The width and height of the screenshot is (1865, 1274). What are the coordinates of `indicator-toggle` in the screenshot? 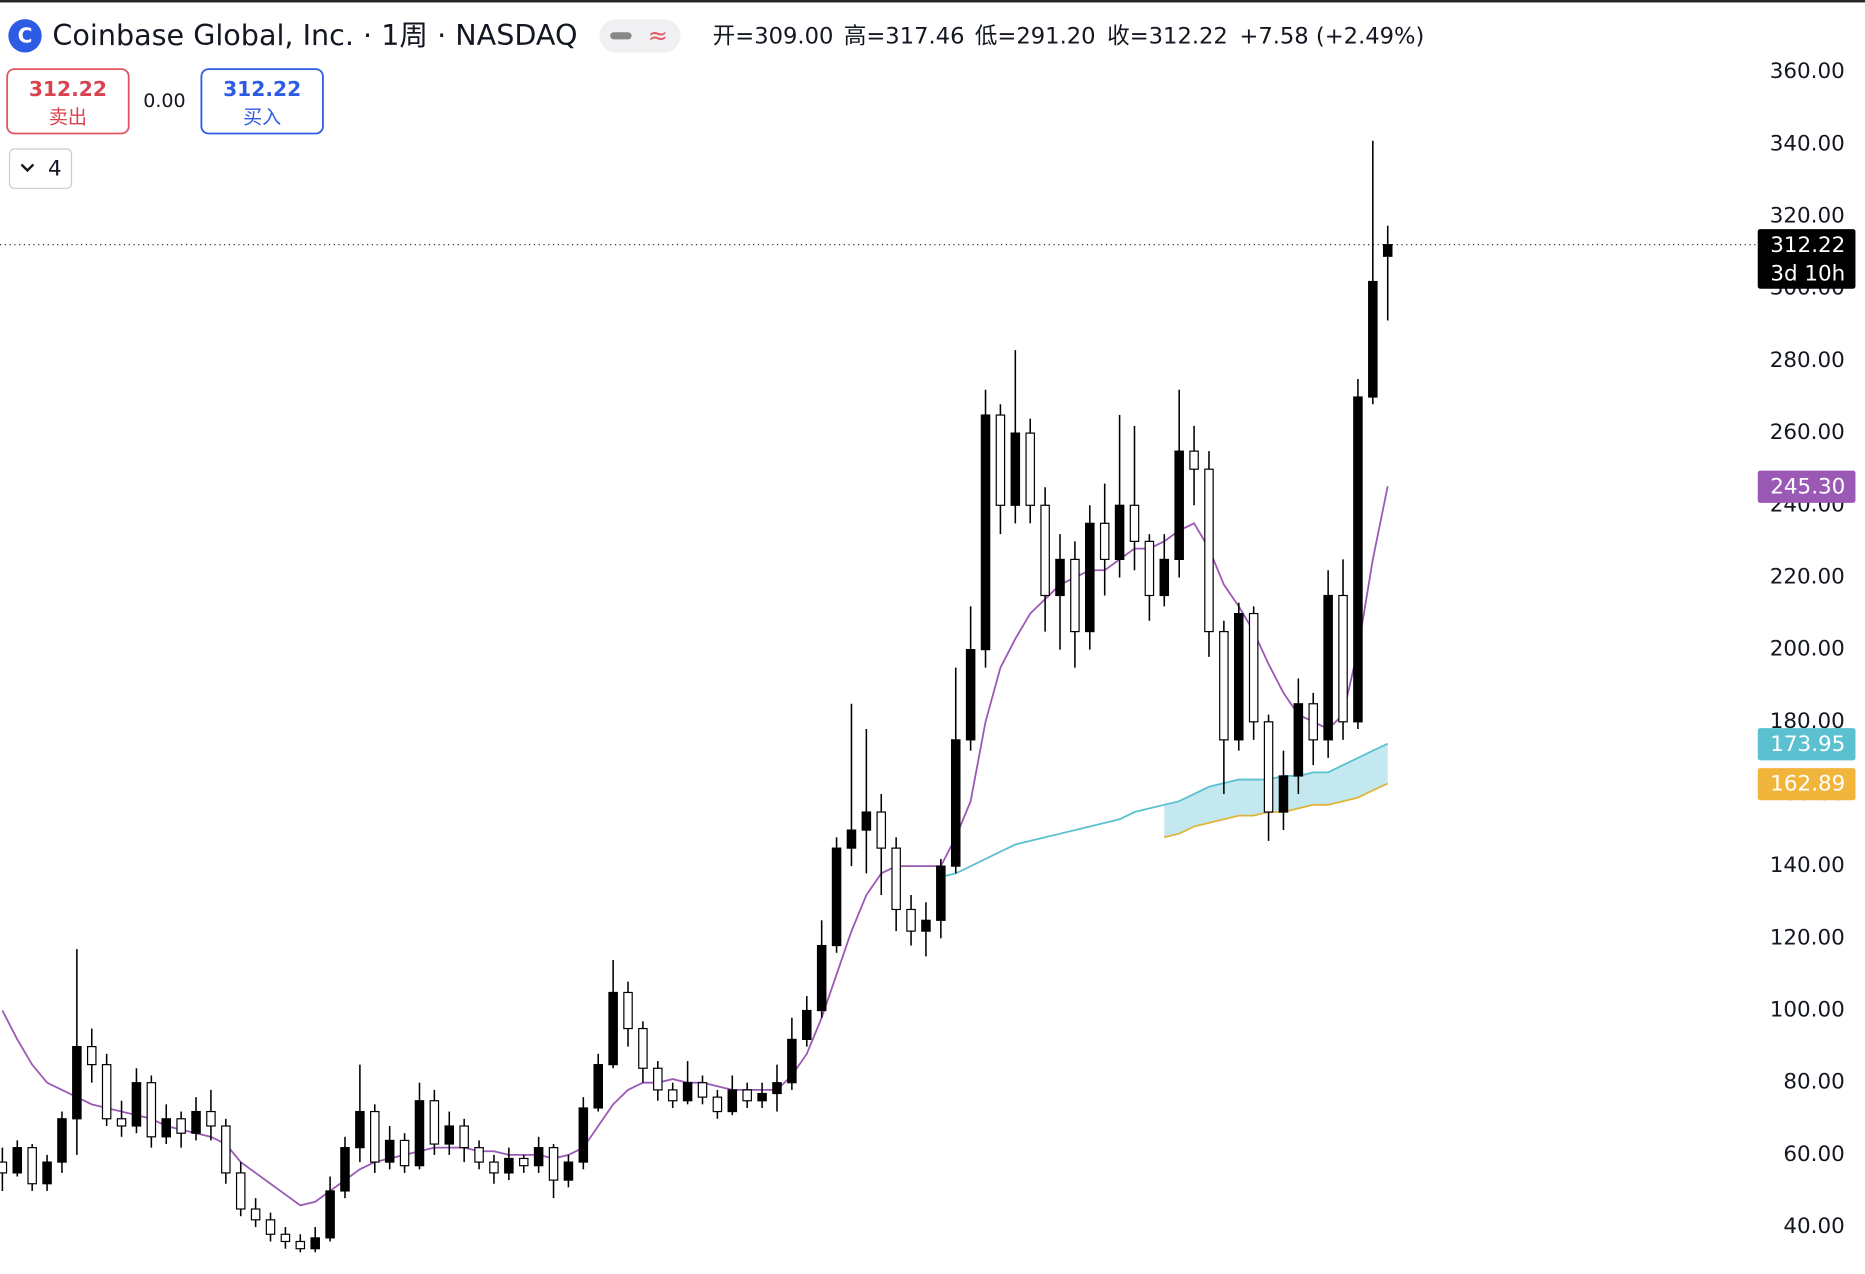 It's located at (40, 168).